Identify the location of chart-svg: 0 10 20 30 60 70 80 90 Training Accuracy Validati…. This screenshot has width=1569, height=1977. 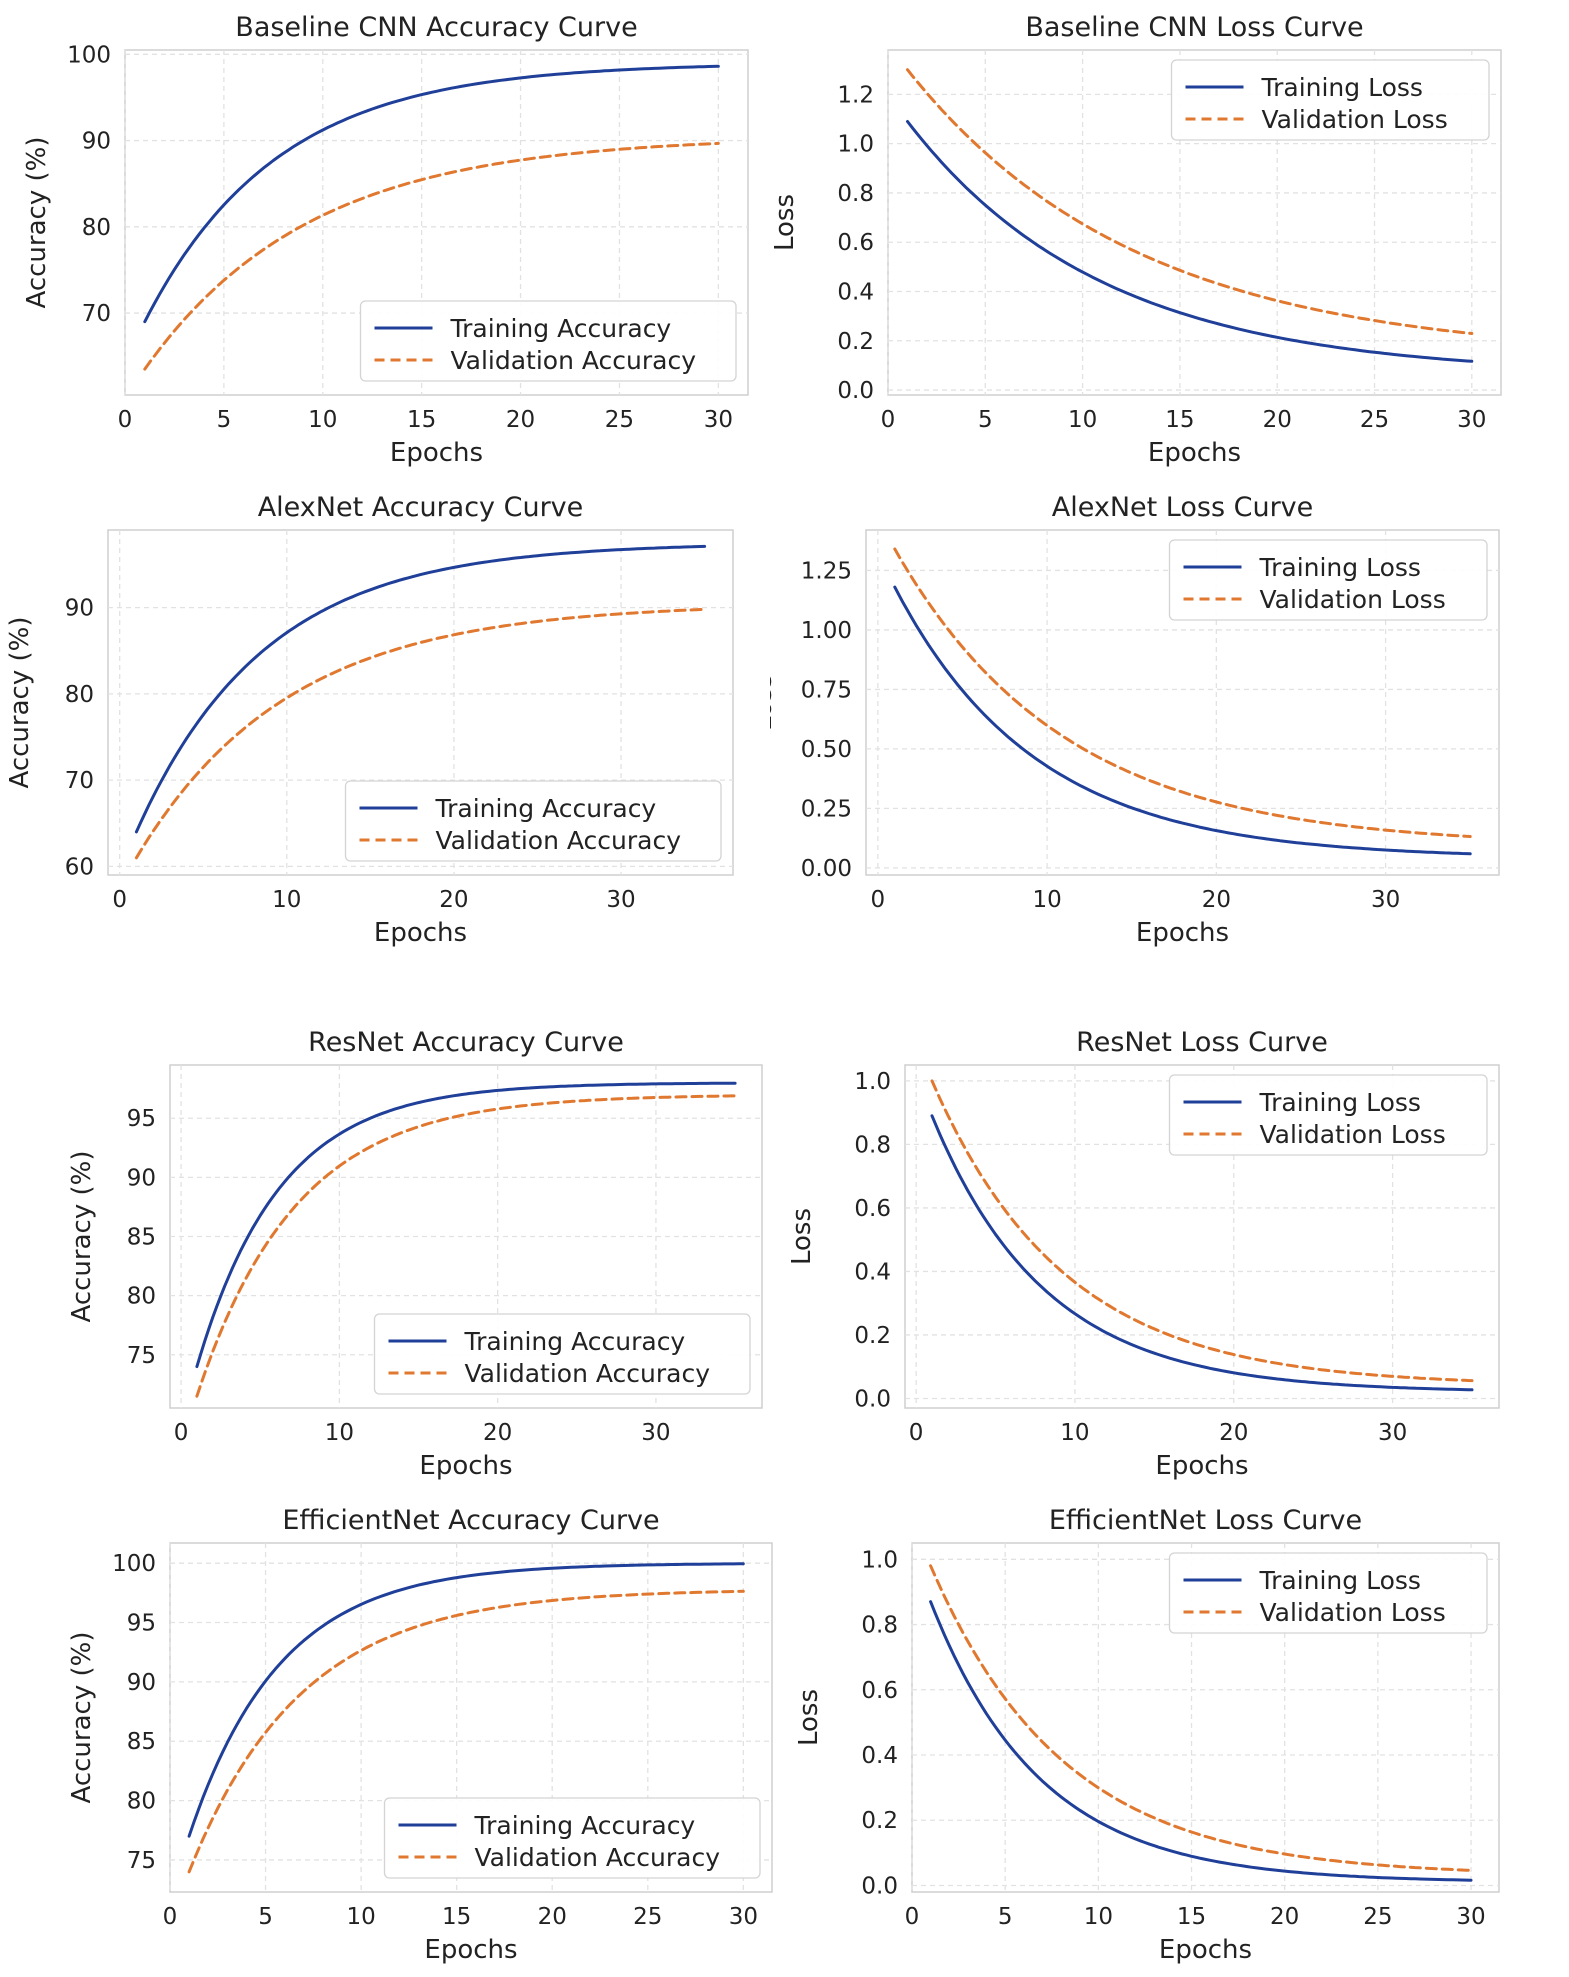
(369, 720).